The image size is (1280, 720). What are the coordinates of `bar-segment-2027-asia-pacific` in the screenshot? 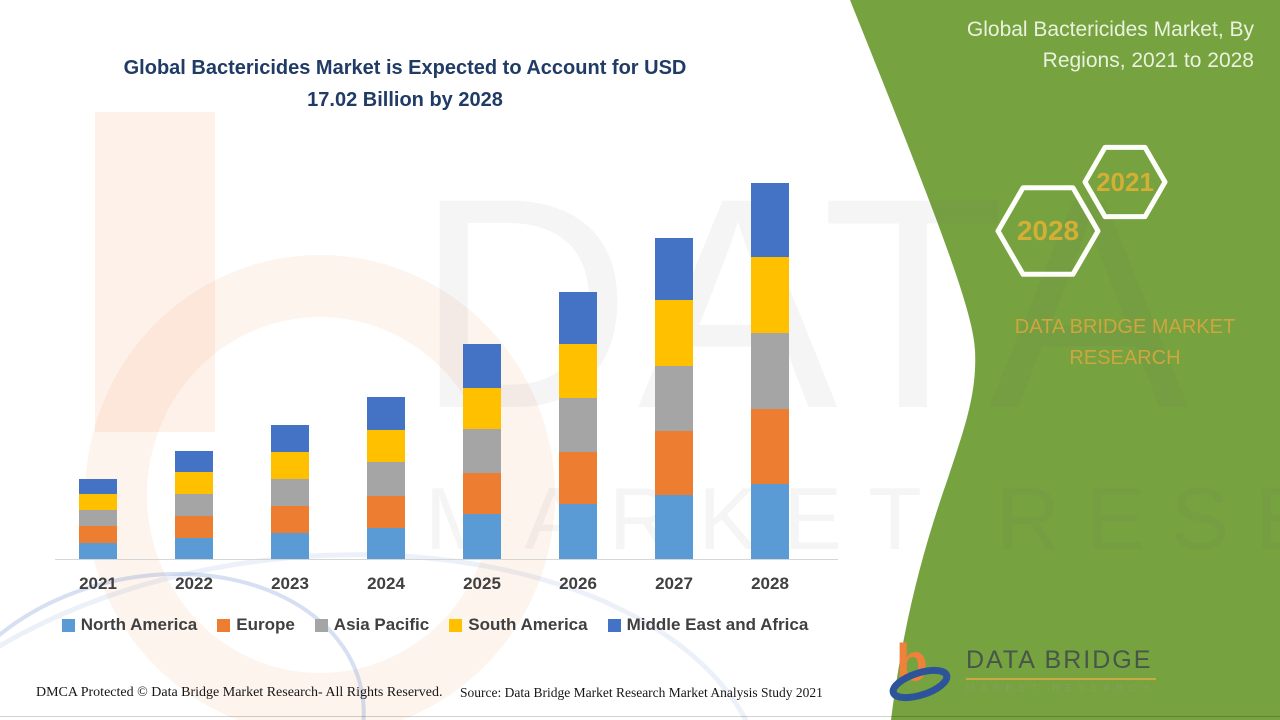 It's located at (674, 398).